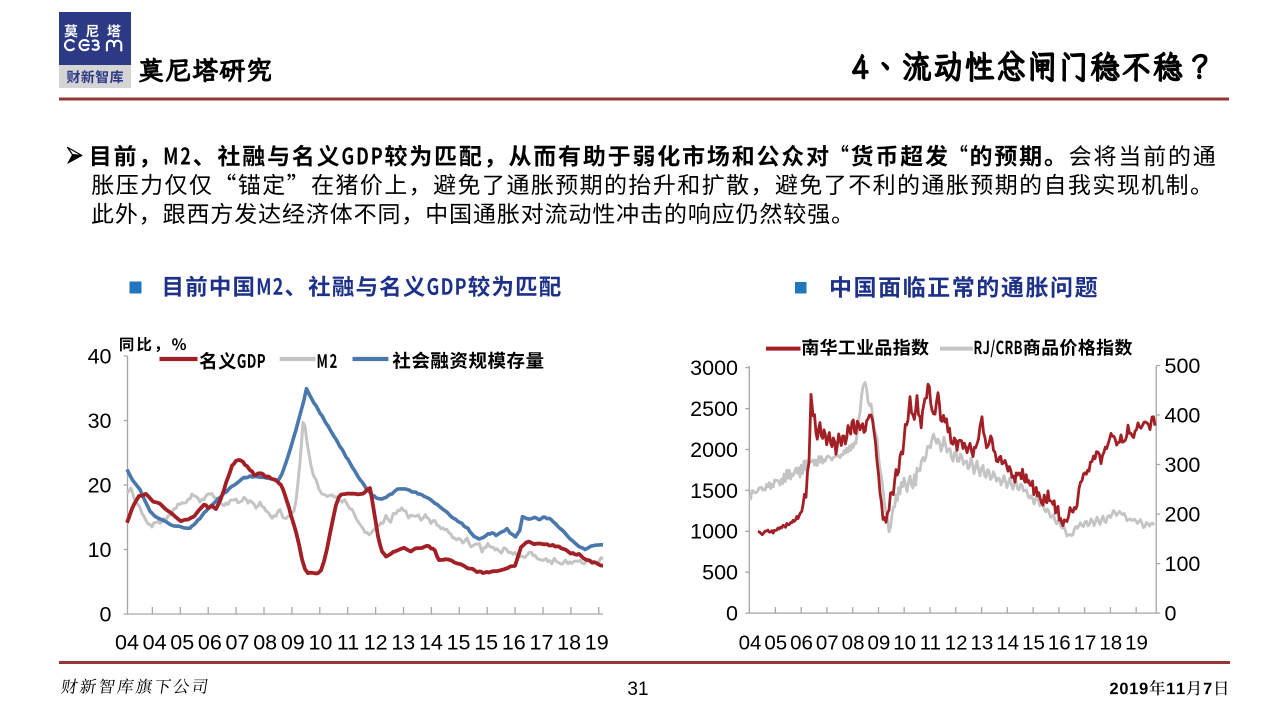 Image resolution: width=1280 pixels, height=720 pixels. I want to click on svg-text: 200, so click(1183, 515).